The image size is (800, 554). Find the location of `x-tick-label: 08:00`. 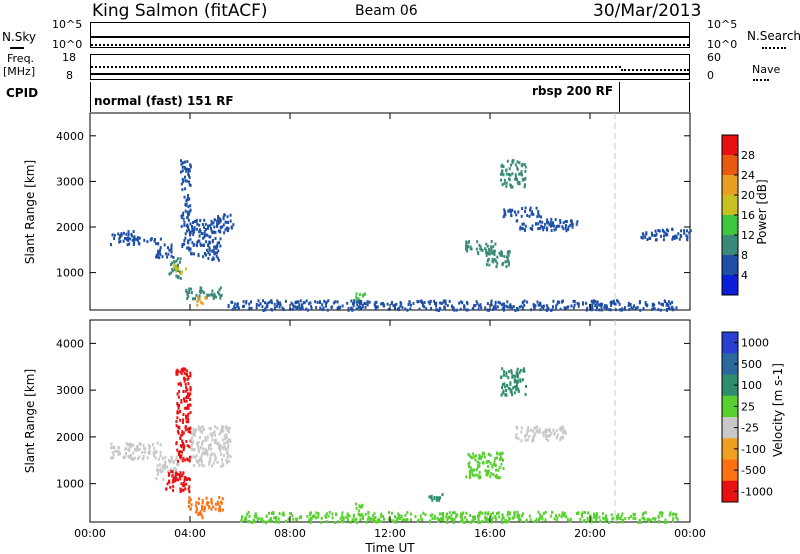

x-tick-label: 08:00 is located at coordinates (290, 533).